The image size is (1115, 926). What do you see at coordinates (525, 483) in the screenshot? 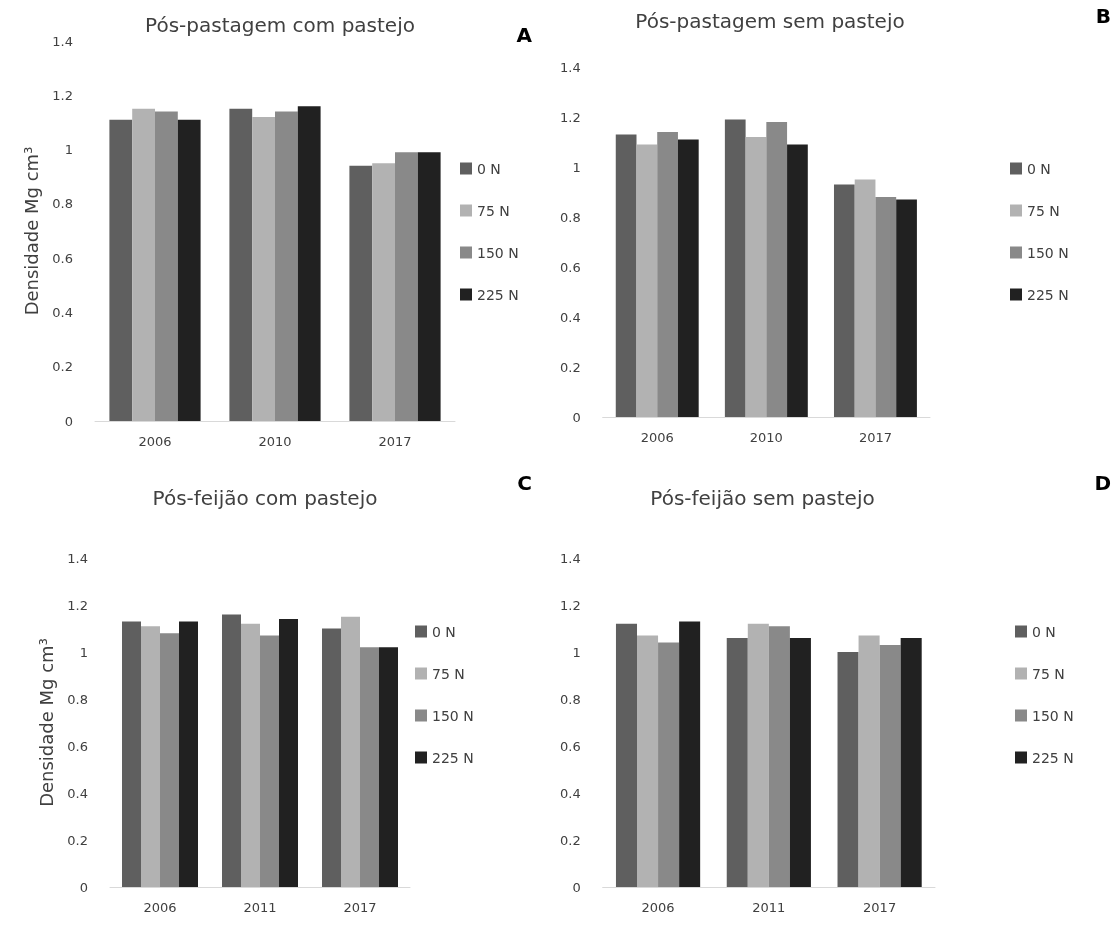
I see `text: C` at bounding box center [525, 483].